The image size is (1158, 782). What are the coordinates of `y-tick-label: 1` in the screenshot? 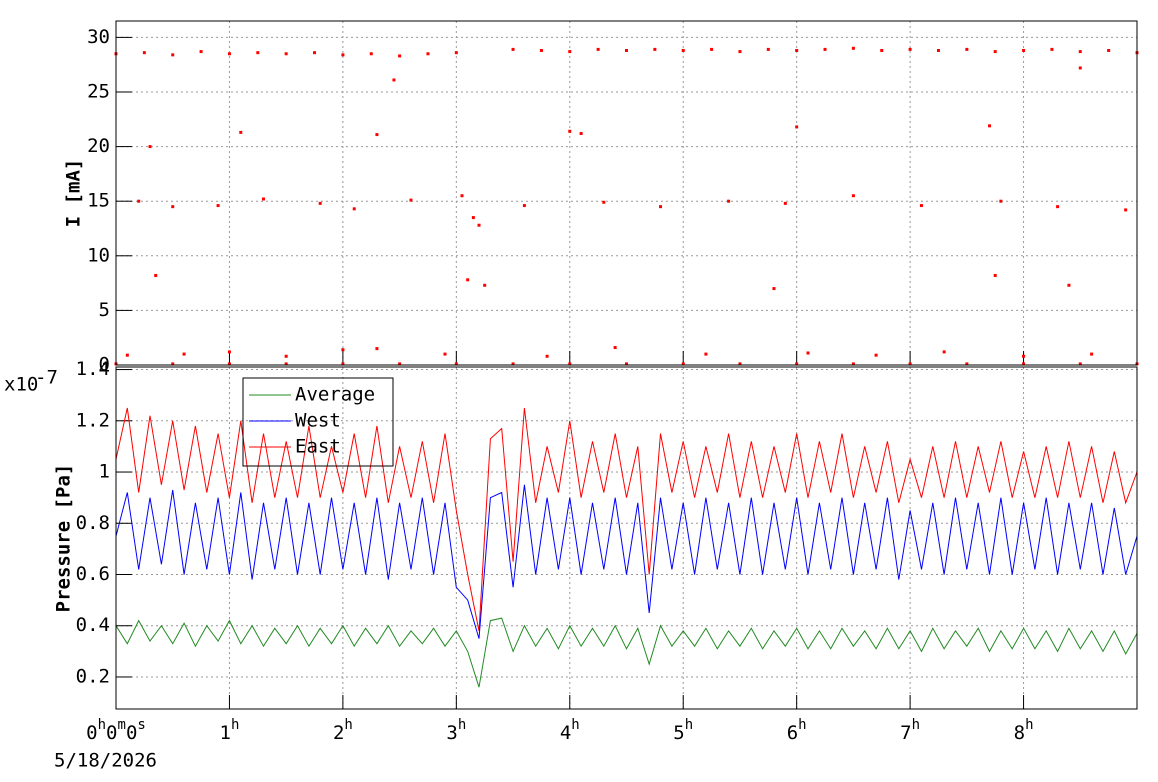 It's located at (104, 472).